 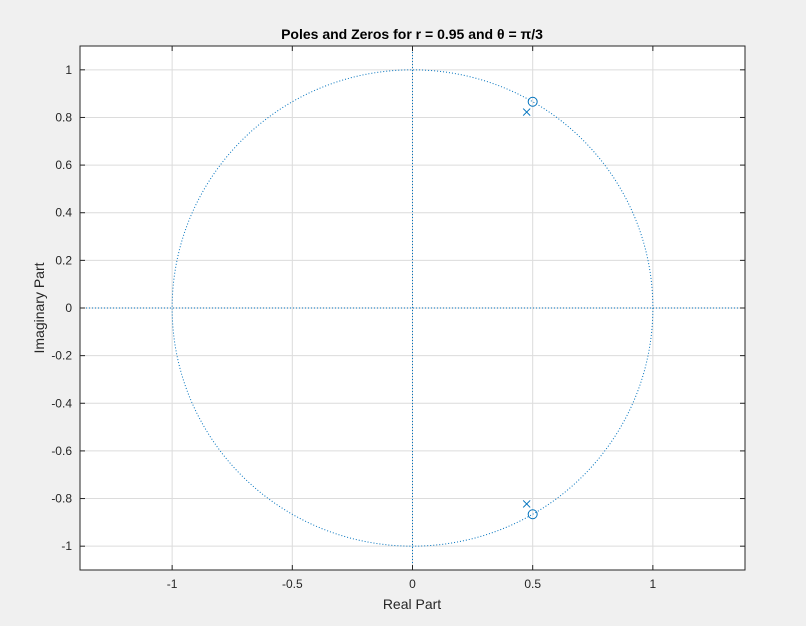 What do you see at coordinates (66, 546) in the screenshot?
I see `y-tick-label: -1` at bounding box center [66, 546].